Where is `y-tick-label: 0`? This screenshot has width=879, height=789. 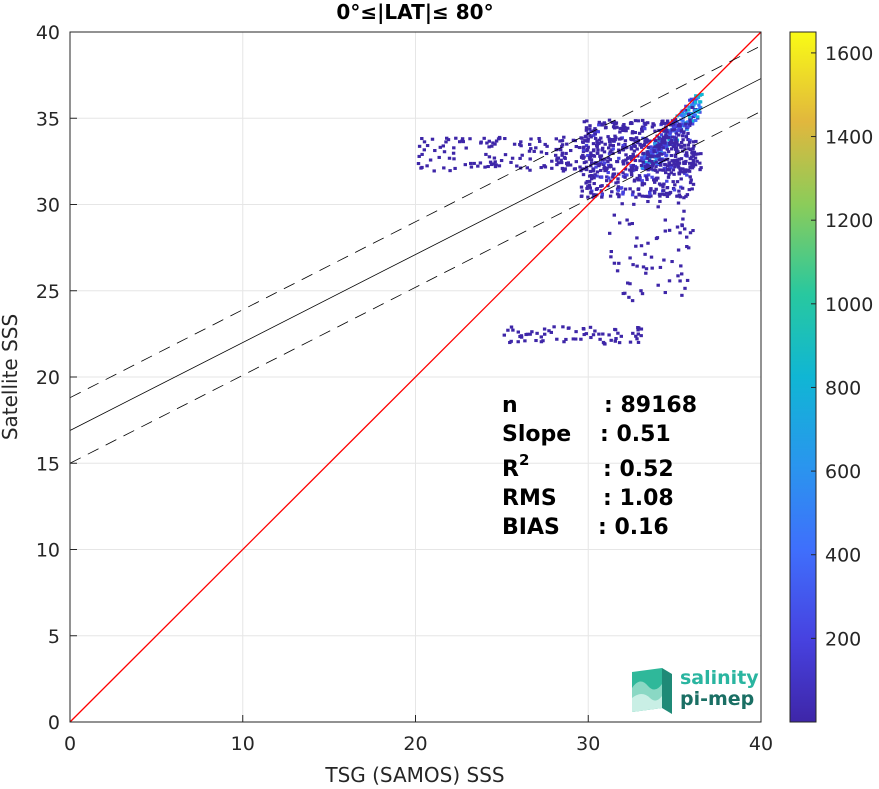
y-tick-label: 0 is located at coordinates (54, 723).